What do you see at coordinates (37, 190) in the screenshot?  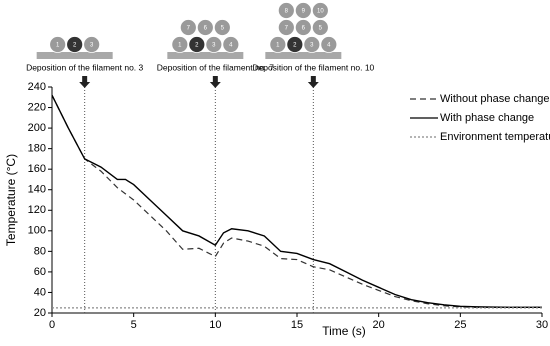 I see `y-tick-label: 140` at bounding box center [37, 190].